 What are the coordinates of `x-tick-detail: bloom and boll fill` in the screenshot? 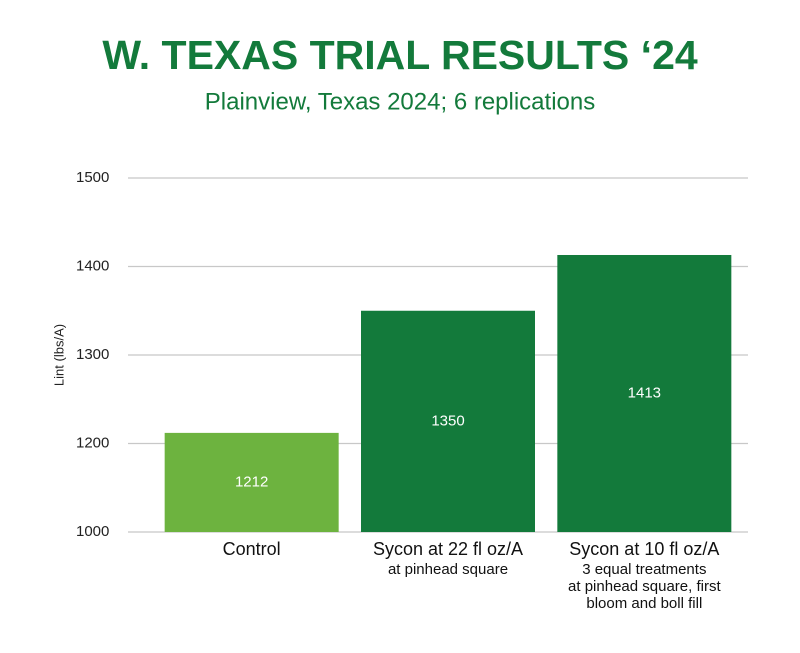 It's located at (644, 603).